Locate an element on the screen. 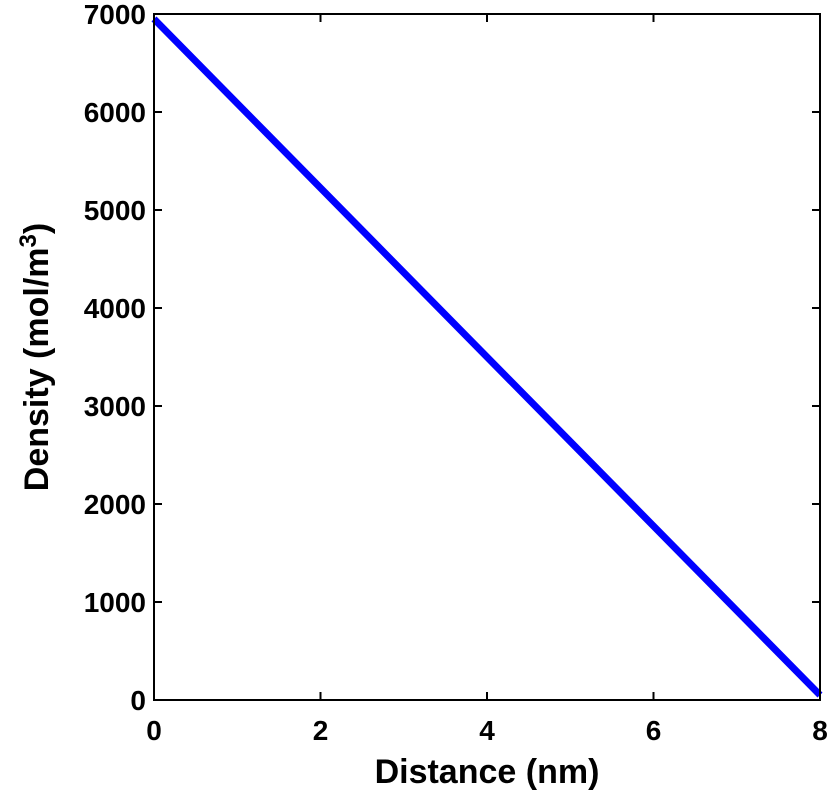 This screenshot has height=796, width=830. y-tick-label: 4000 is located at coordinates (115, 308).